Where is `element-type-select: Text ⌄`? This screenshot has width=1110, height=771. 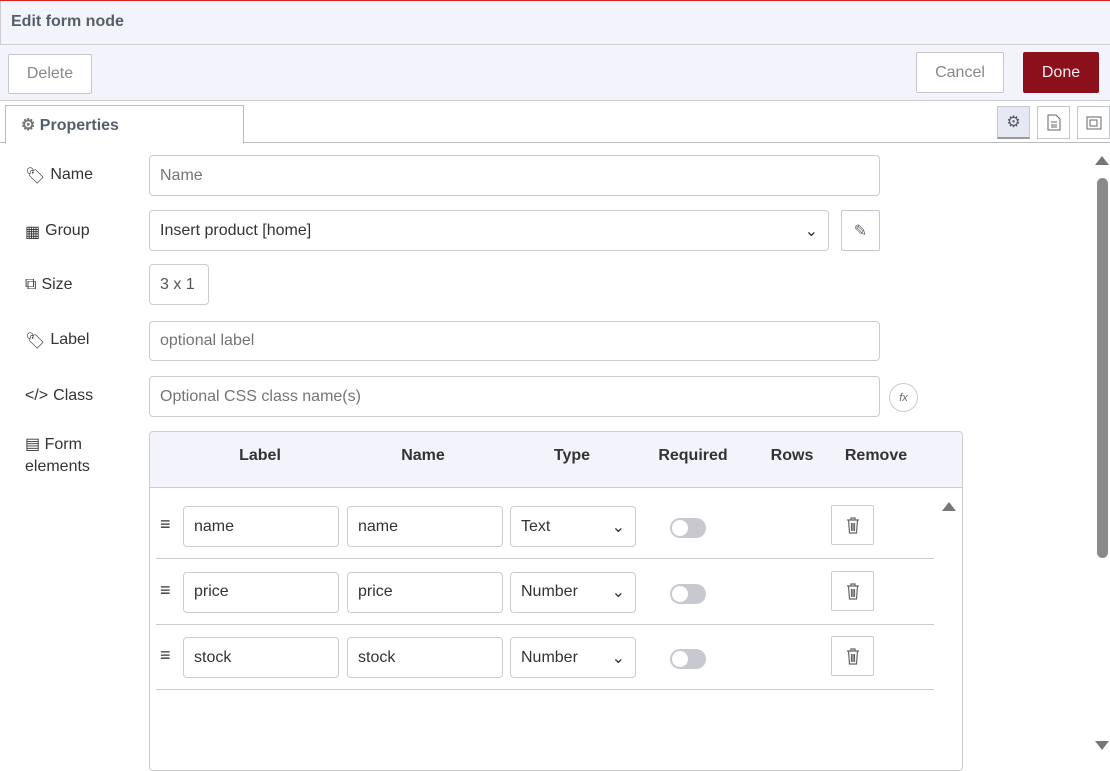
element-type-select: Text ⌄ is located at coordinates (573, 526).